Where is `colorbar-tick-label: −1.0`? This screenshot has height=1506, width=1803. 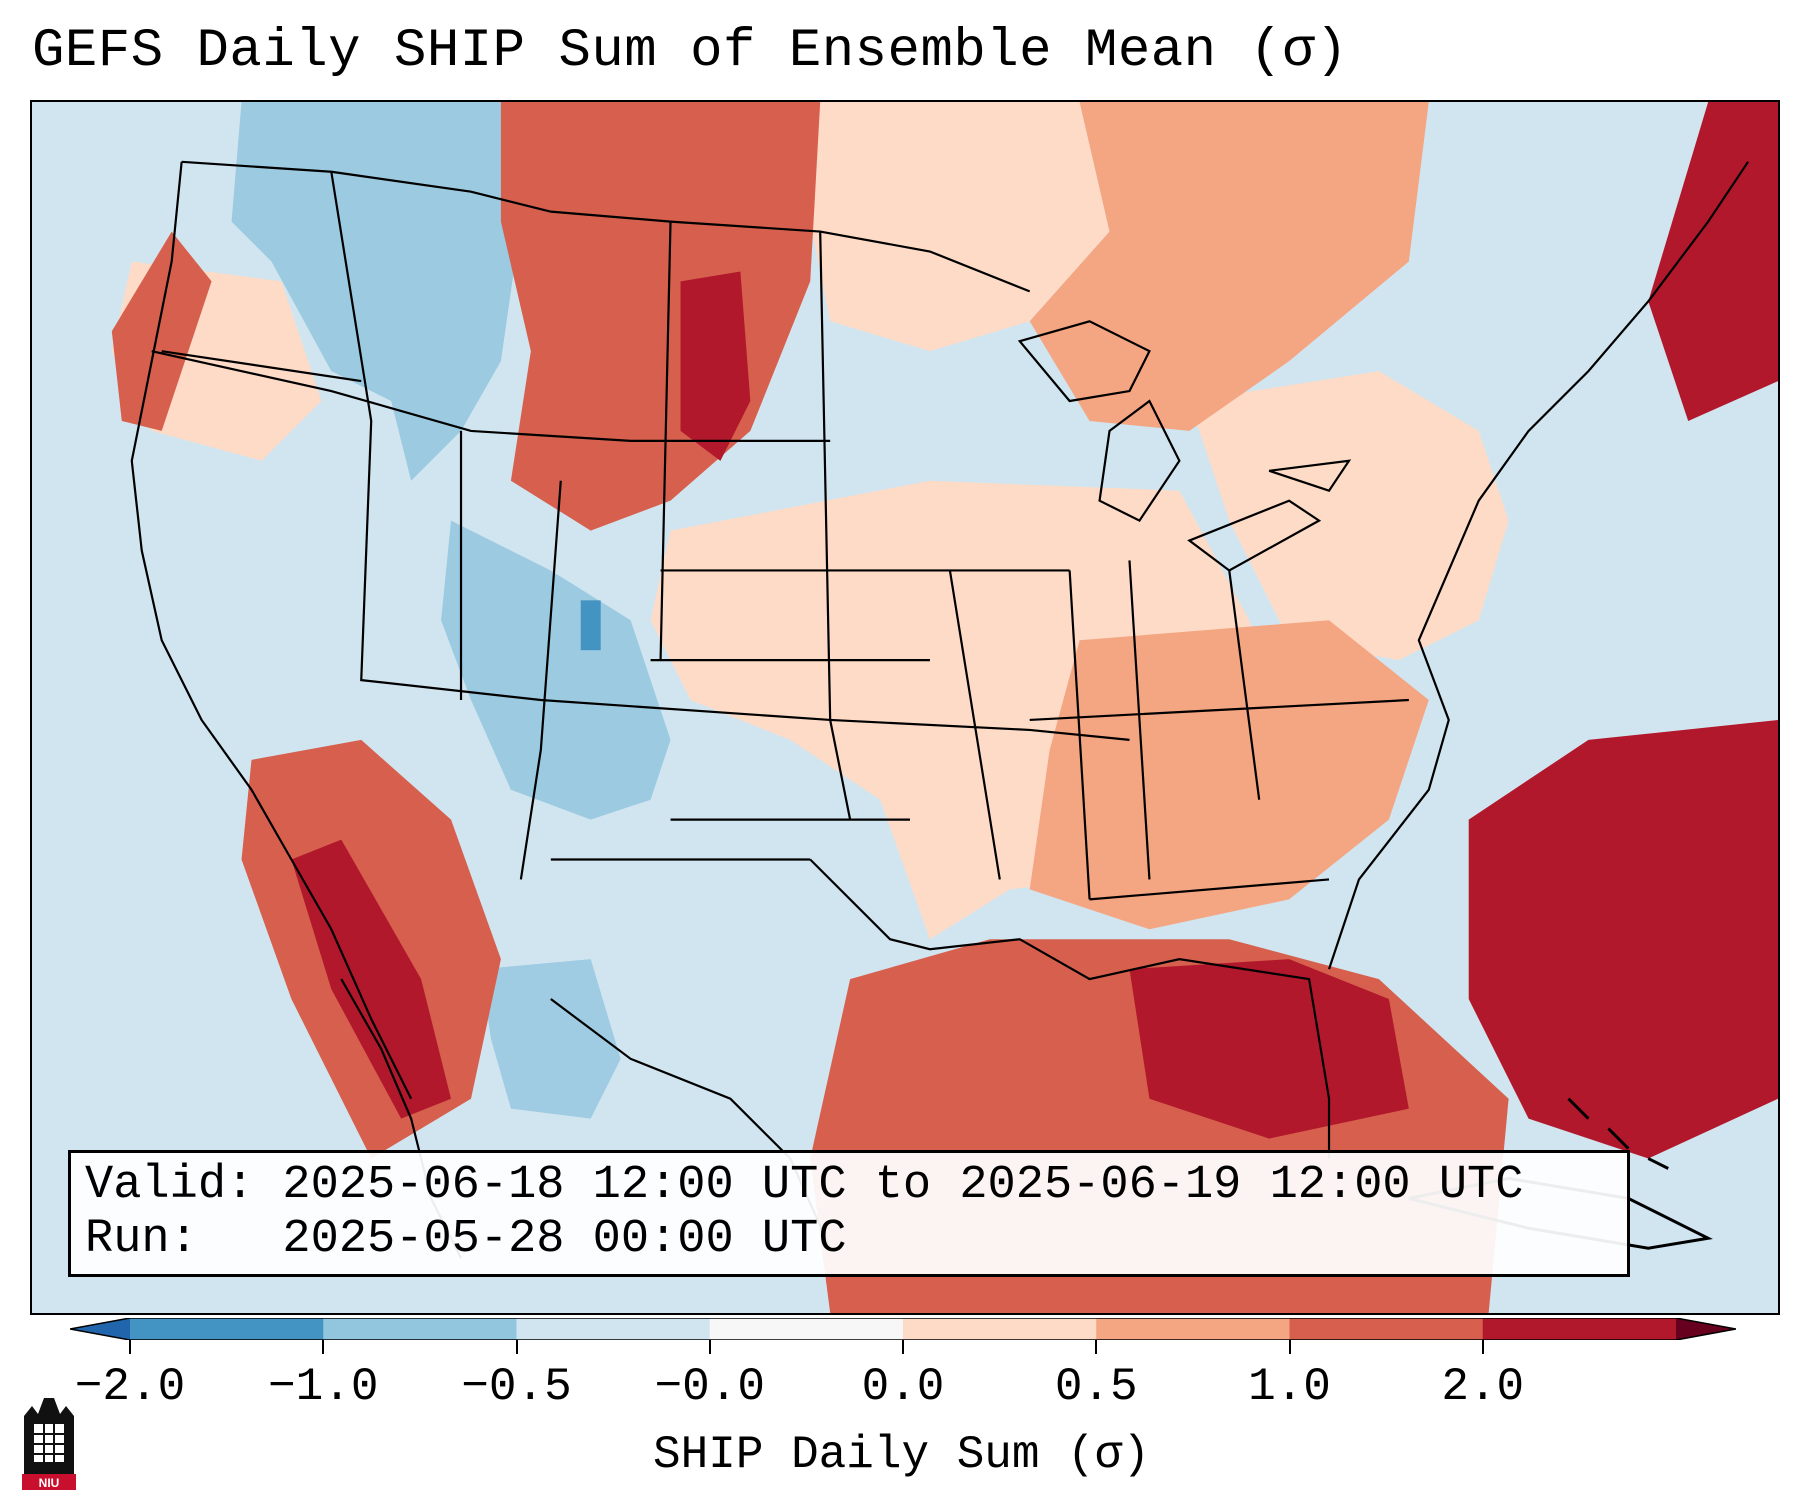
colorbar-tick-label: −1.0 is located at coordinates (323, 1387).